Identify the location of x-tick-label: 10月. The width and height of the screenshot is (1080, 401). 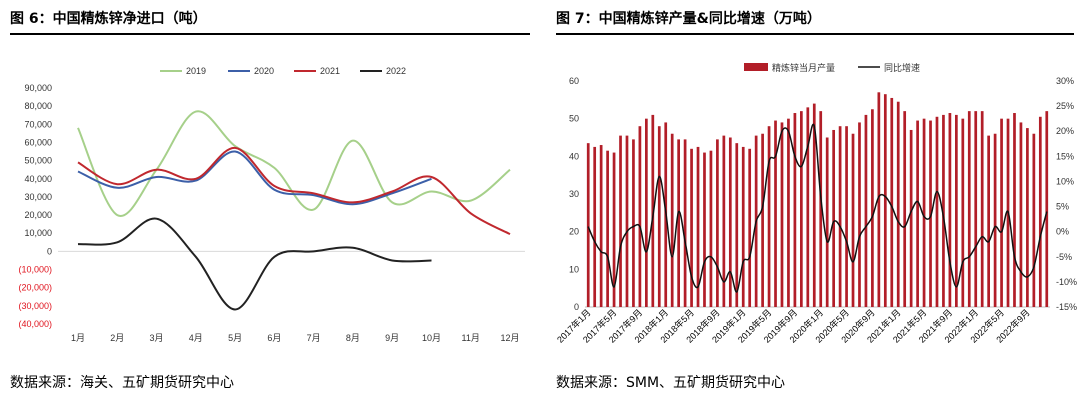
(431, 338).